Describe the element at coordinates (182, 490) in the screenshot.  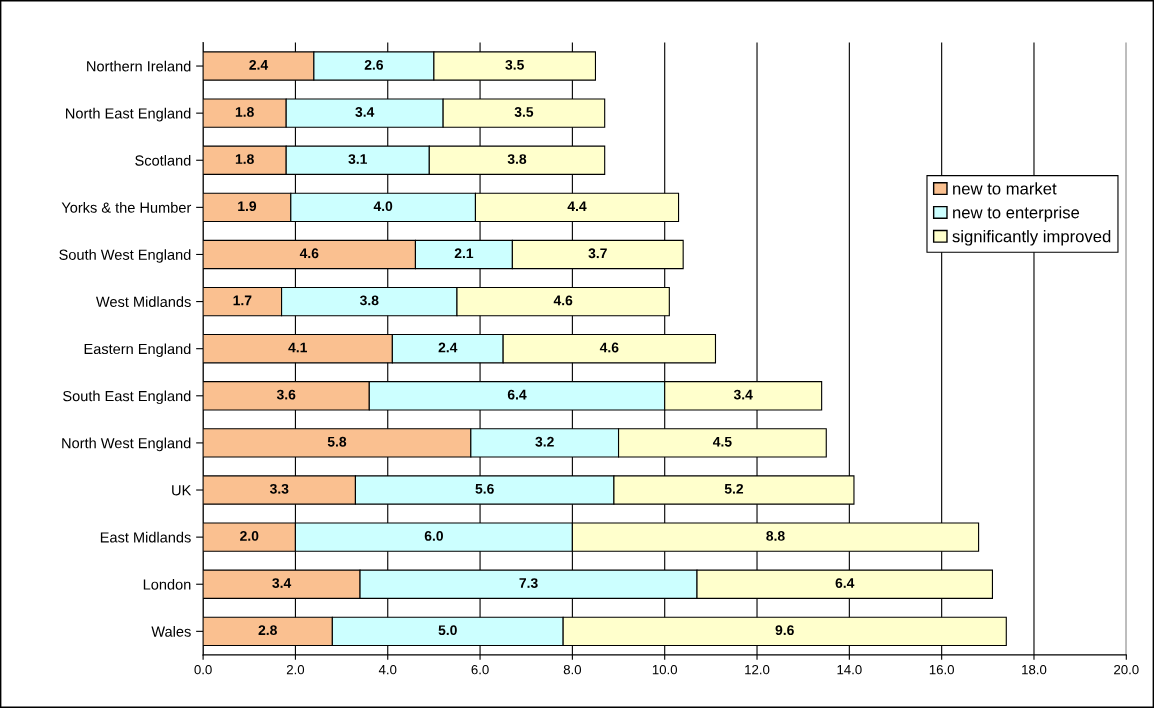
I see `y-tick-label: UK` at that location.